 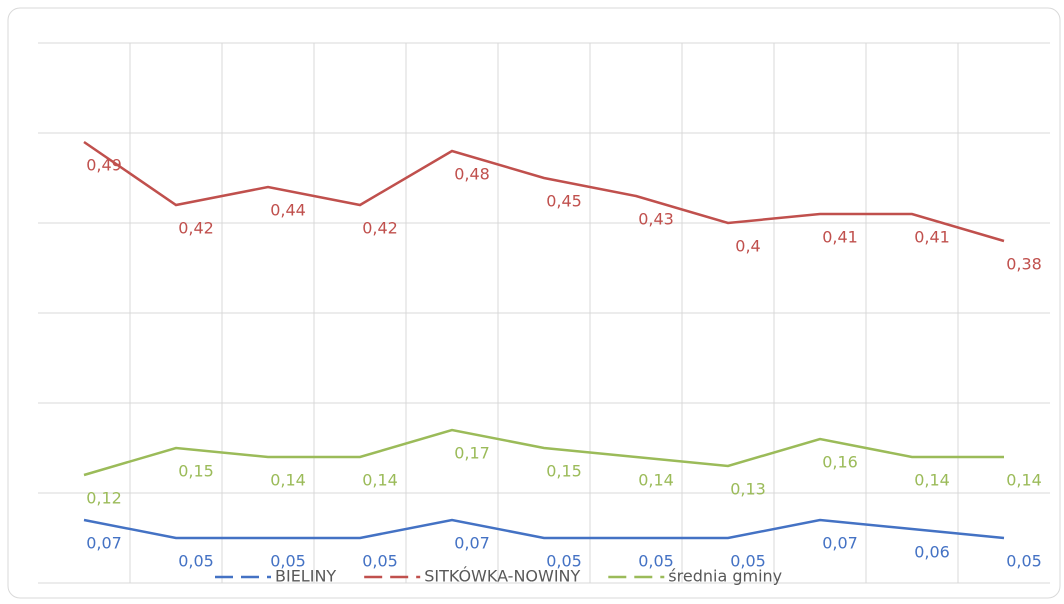 I want to click on data-label: 0,06, so click(x=932, y=552).